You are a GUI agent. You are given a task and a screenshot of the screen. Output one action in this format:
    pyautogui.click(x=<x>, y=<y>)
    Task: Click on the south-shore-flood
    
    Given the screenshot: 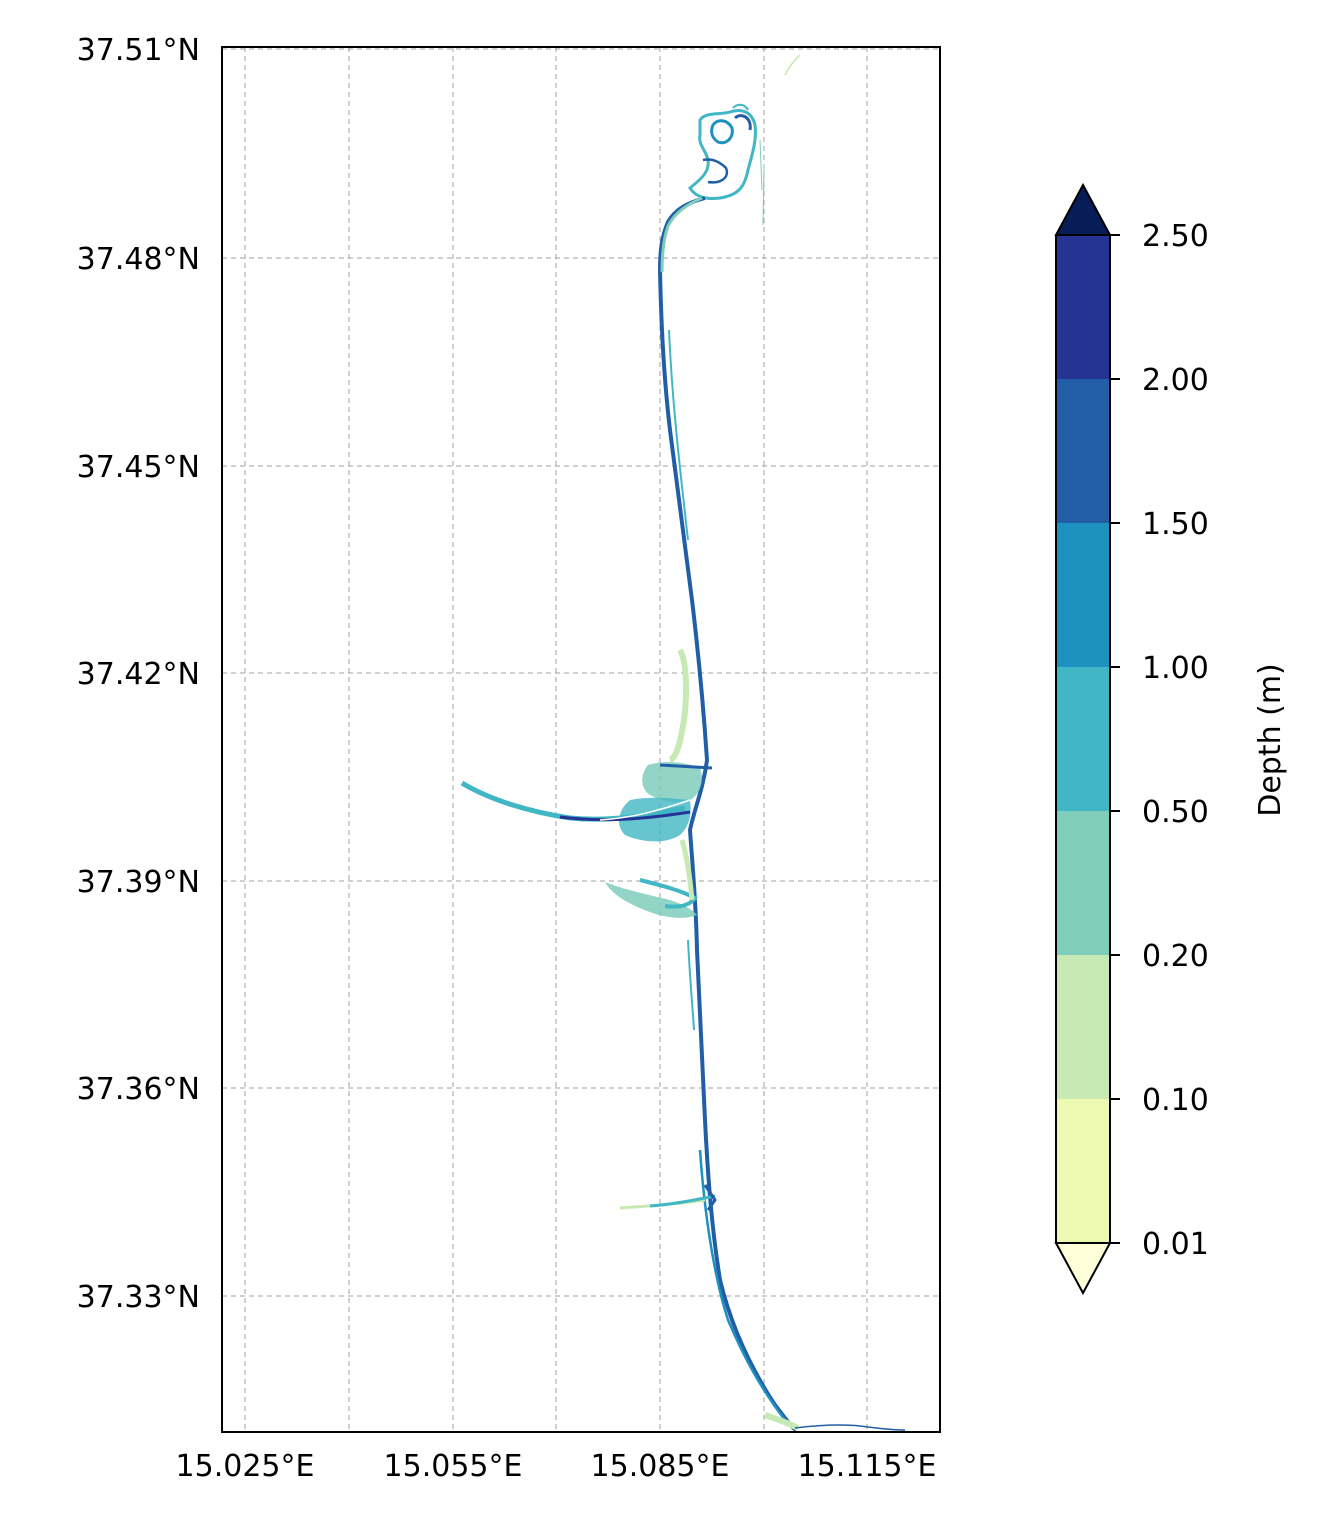 What is the action you would take?
    pyautogui.click(x=850, y=1427)
    